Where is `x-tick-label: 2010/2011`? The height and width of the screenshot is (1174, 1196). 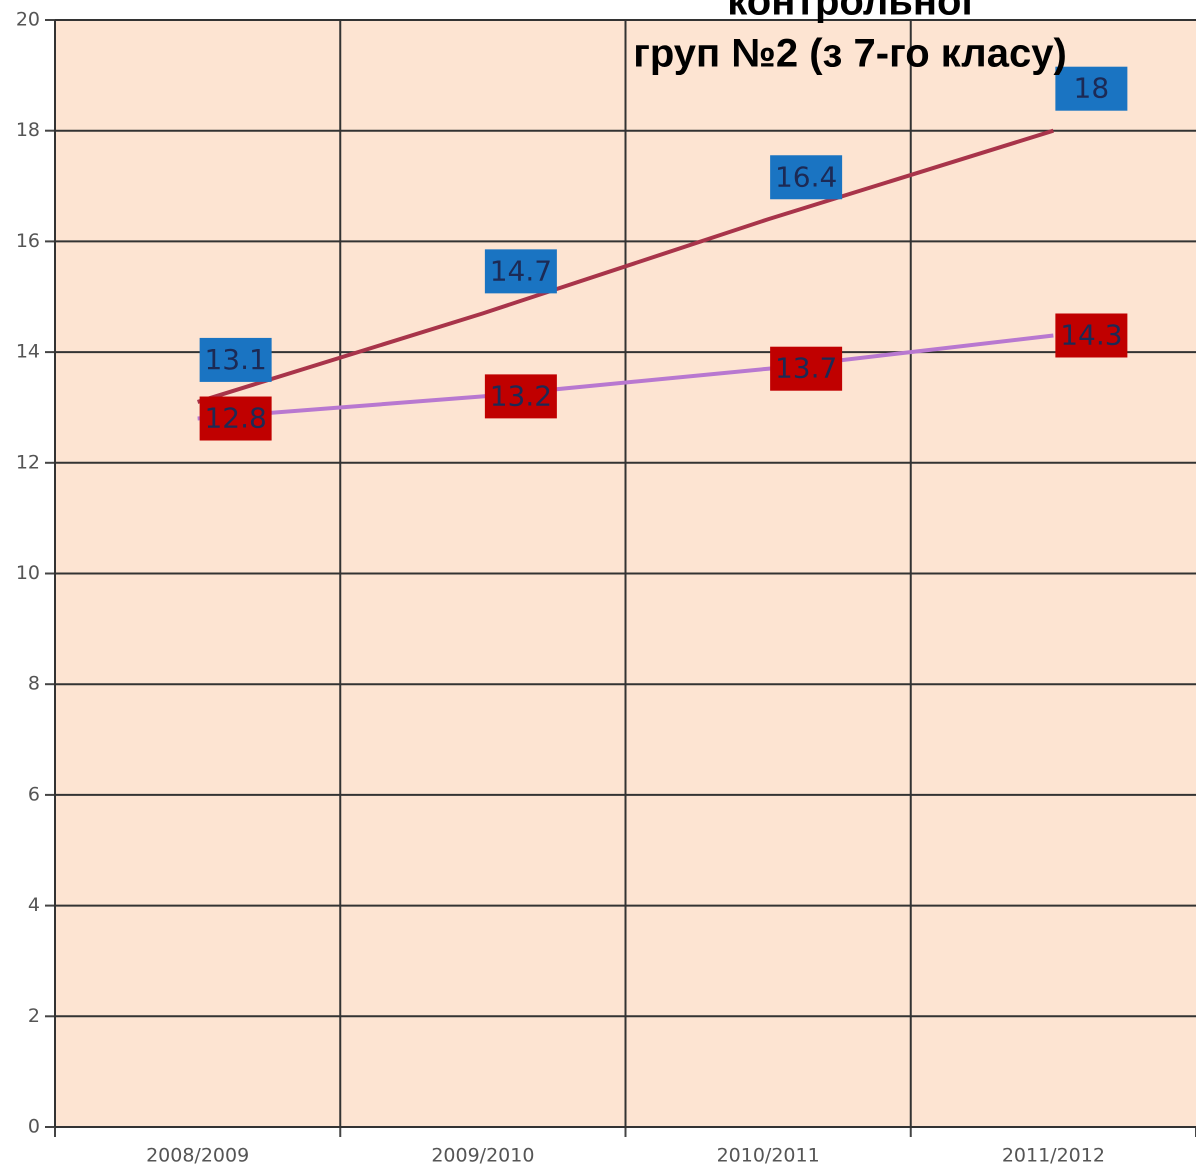
x-tick-label: 2010/2011 is located at coordinates (768, 1156).